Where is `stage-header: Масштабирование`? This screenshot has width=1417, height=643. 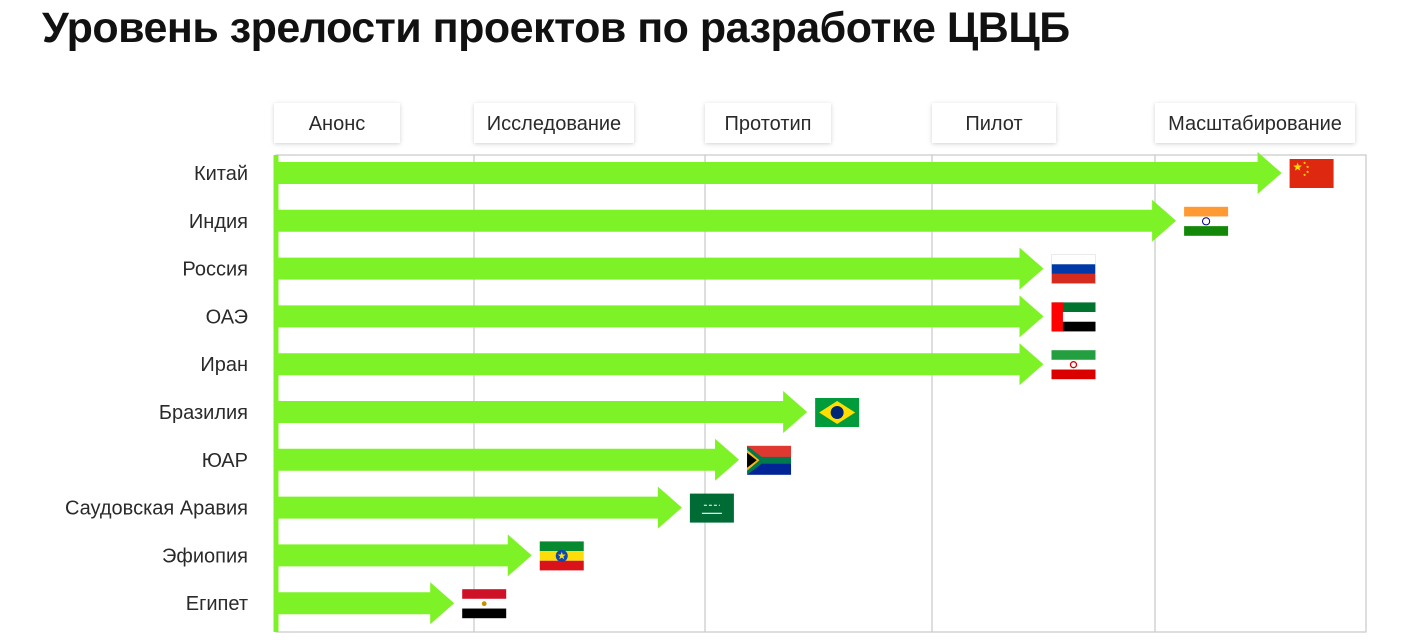
stage-header: Масштабирование is located at coordinates (1255, 123).